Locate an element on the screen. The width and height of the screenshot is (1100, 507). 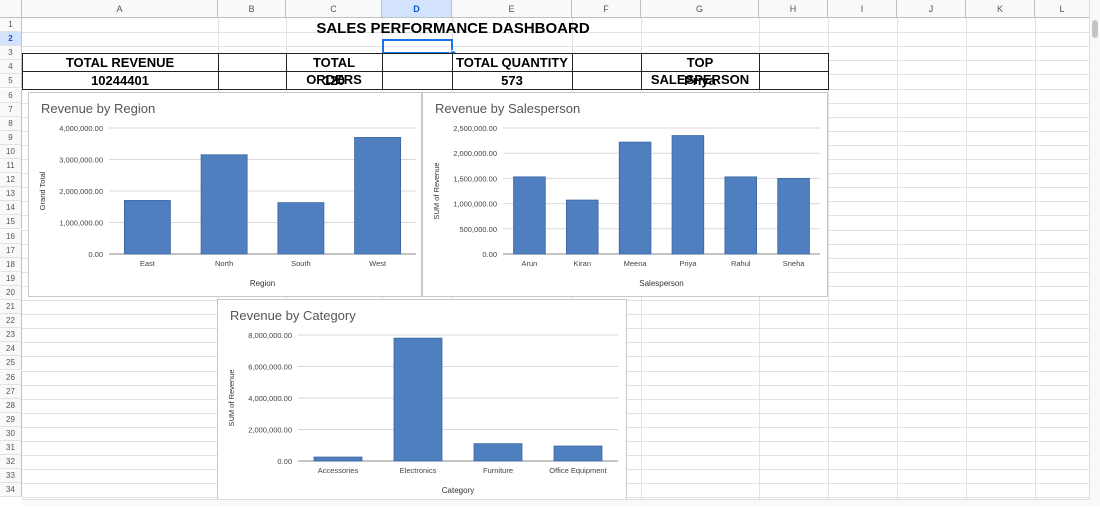
row-header-15: 15 is located at coordinates (11, 222).